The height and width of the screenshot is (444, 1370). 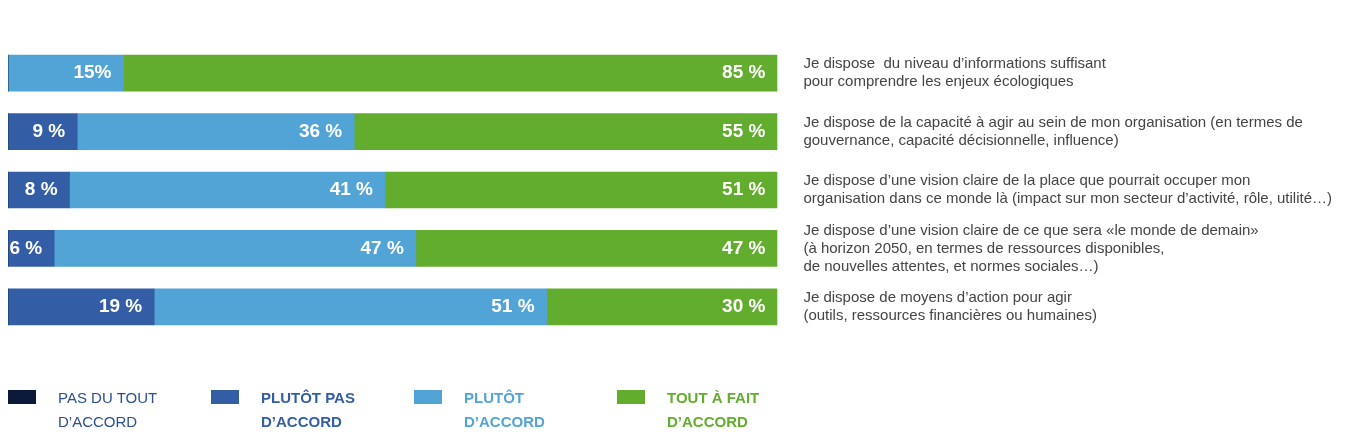 What do you see at coordinates (26, 247) in the screenshot?
I see `data-label: 6 %` at bounding box center [26, 247].